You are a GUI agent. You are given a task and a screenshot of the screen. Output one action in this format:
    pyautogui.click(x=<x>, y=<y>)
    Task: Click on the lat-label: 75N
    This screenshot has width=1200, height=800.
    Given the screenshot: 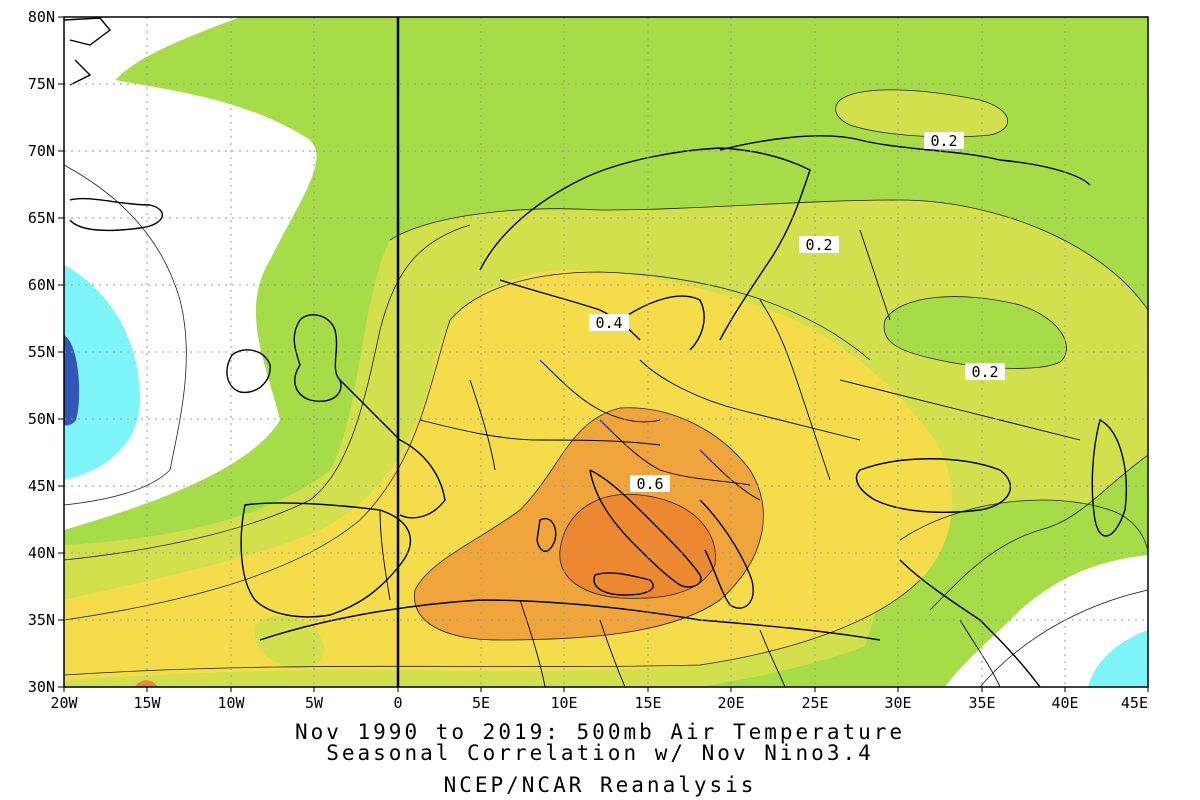 What is the action you would take?
    pyautogui.click(x=41, y=84)
    